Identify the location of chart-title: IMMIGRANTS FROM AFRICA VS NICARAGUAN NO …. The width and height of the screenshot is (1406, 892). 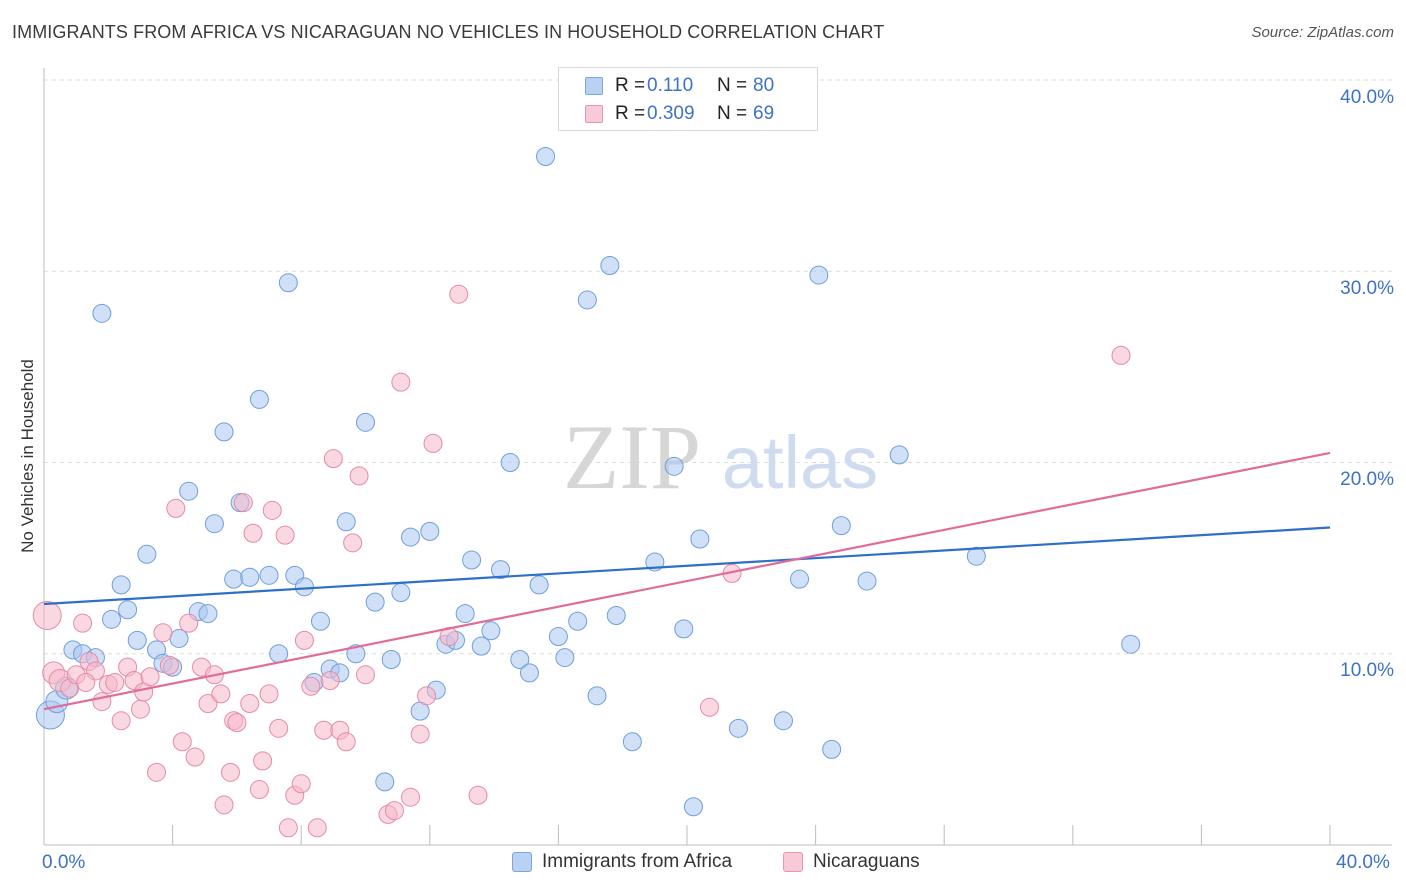
(448, 32).